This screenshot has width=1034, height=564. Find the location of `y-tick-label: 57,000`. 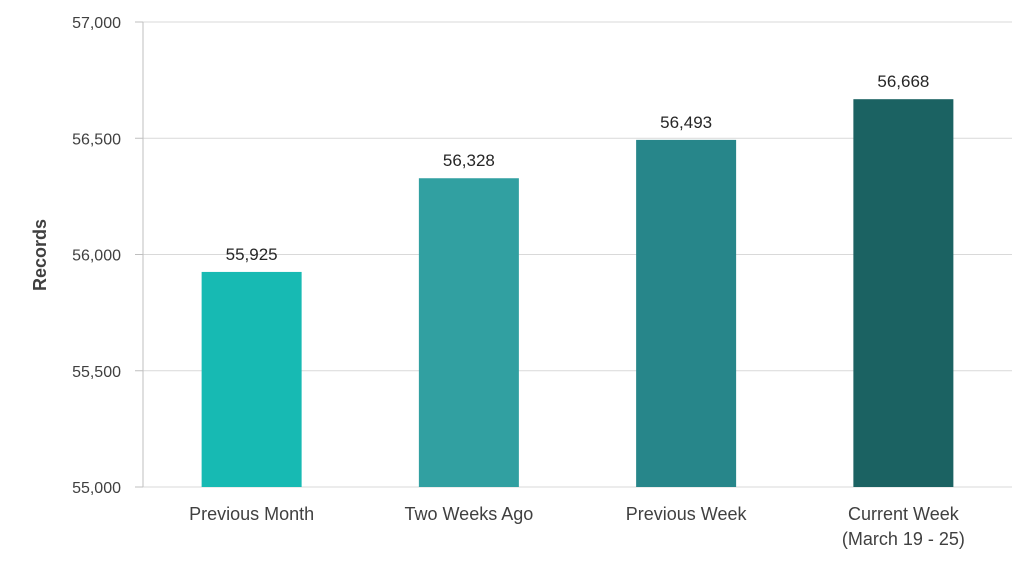

y-tick-label: 57,000 is located at coordinates (96, 23).